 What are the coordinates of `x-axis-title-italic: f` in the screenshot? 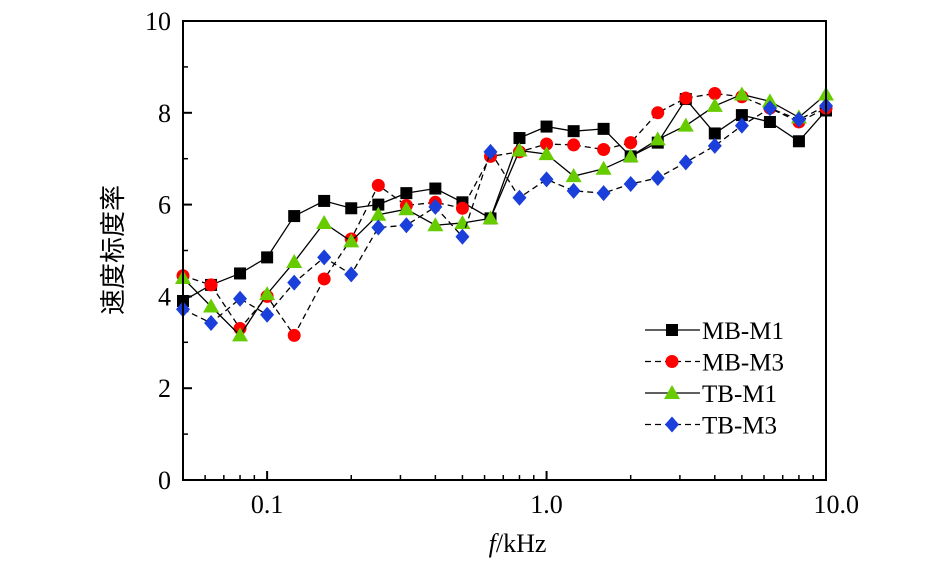 It's located at (494, 543).